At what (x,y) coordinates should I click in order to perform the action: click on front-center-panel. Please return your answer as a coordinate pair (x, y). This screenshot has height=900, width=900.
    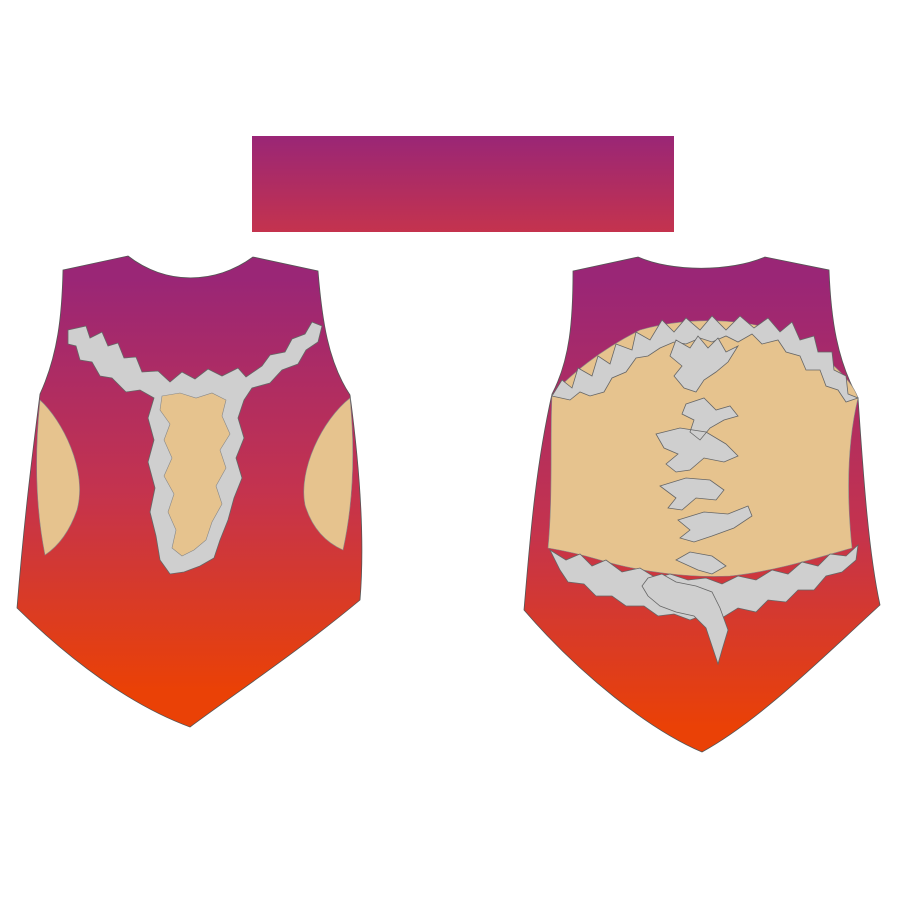
    Looking at the image, I should click on (195, 474).